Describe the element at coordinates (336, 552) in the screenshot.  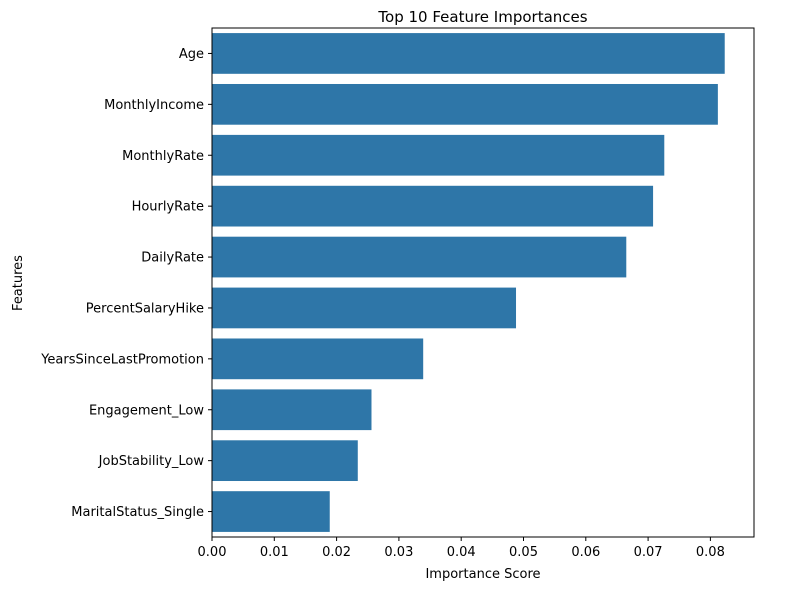
I see `x-tick-label: 0.02` at that location.